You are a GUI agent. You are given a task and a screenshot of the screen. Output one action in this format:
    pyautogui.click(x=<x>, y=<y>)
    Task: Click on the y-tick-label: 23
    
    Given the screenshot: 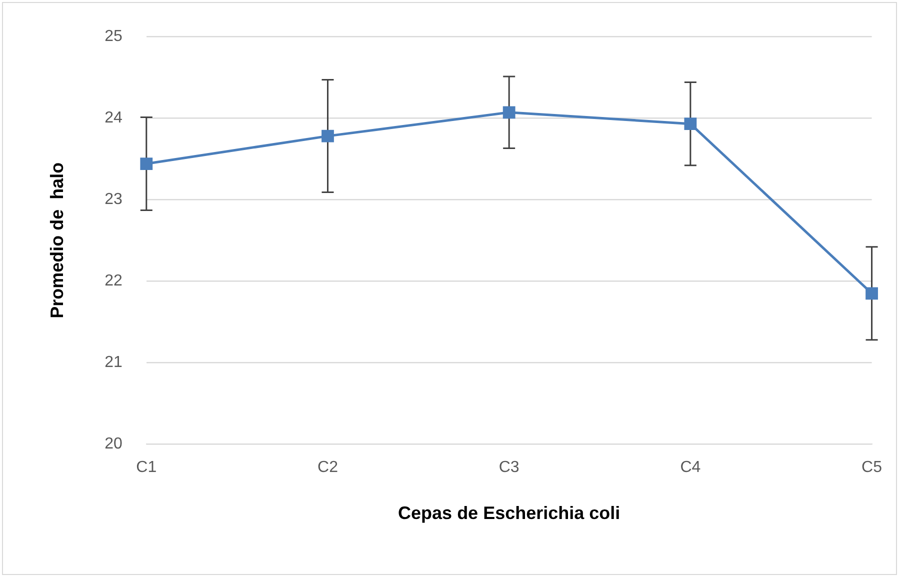 What is the action you would take?
    pyautogui.click(x=113, y=199)
    